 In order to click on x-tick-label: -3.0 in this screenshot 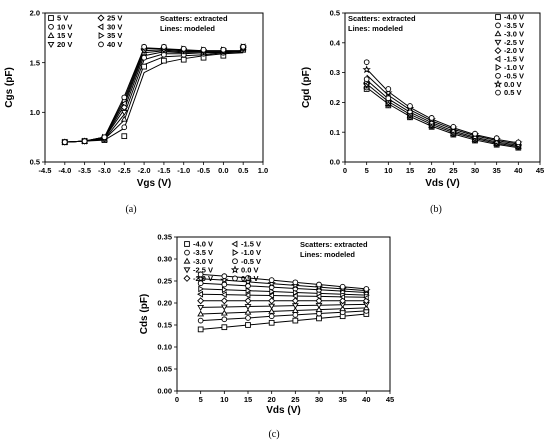, I will do `click(104, 170)`.